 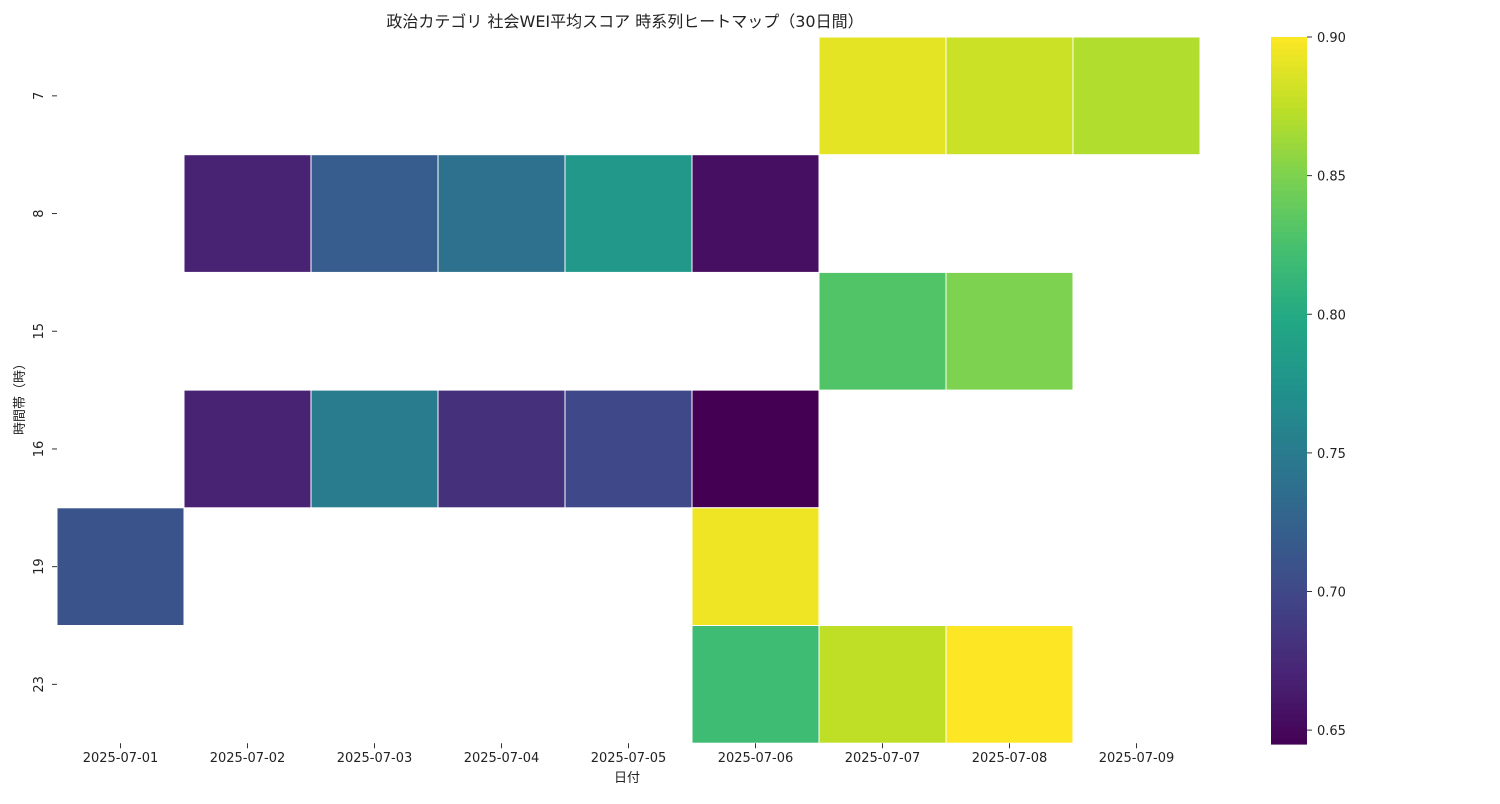 What do you see at coordinates (39, 449) in the screenshot?
I see `y-tick-label: 16` at bounding box center [39, 449].